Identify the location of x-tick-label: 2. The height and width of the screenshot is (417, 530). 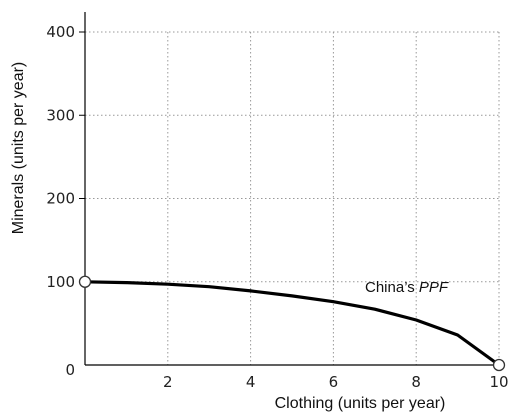
(168, 382).